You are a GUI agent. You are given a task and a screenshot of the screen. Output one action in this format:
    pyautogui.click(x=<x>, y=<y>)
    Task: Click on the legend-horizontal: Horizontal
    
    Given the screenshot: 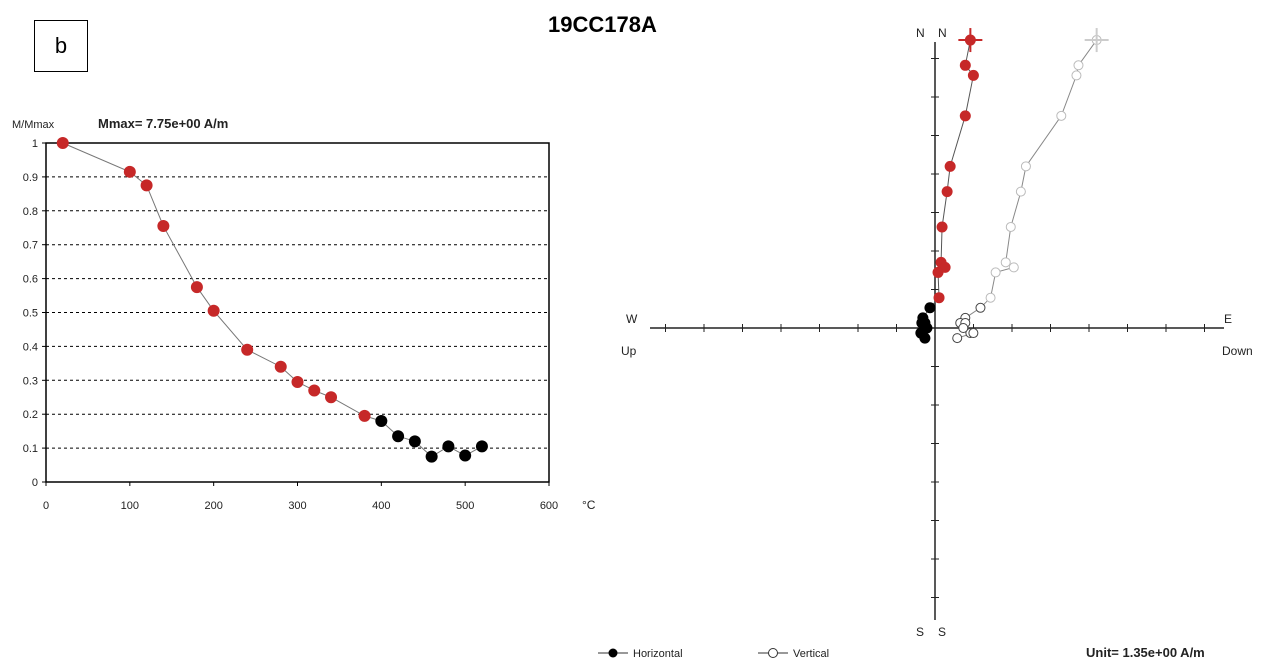 What is the action you would take?
    pyautogui.click(x=658, y=654)
    